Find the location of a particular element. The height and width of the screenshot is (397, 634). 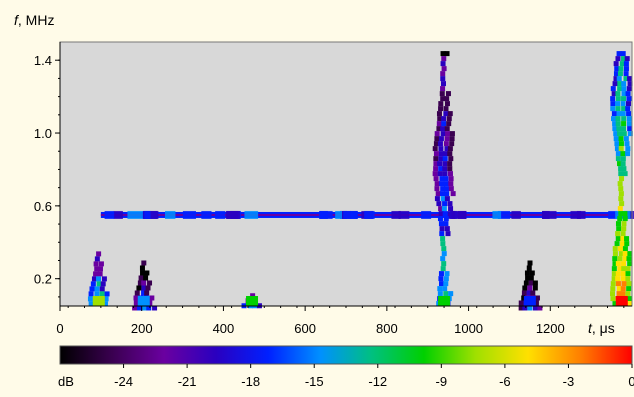

x-tick-label: 800 is located at coordinates (387, 328).